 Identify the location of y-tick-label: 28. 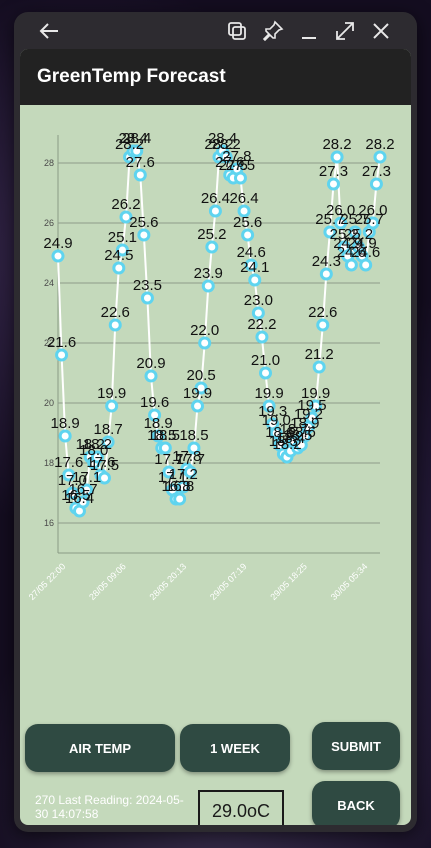
(49, 163).